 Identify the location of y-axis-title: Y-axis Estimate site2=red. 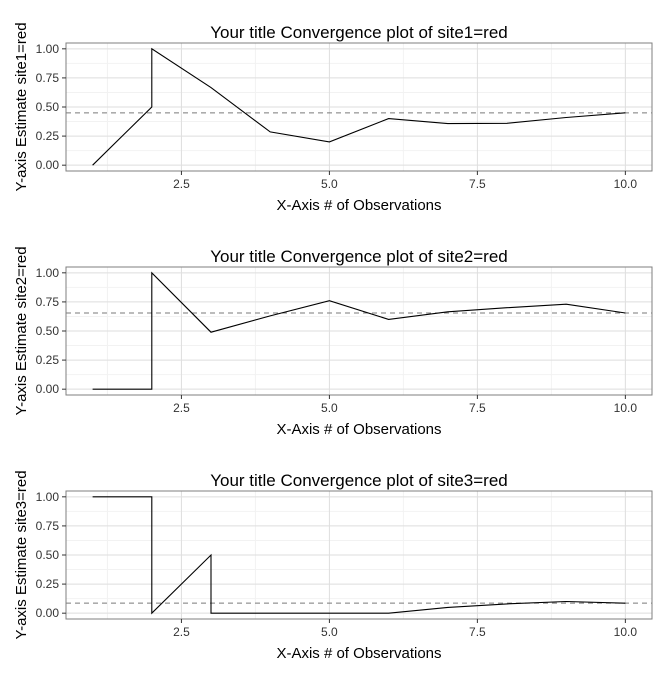
(21, 330).